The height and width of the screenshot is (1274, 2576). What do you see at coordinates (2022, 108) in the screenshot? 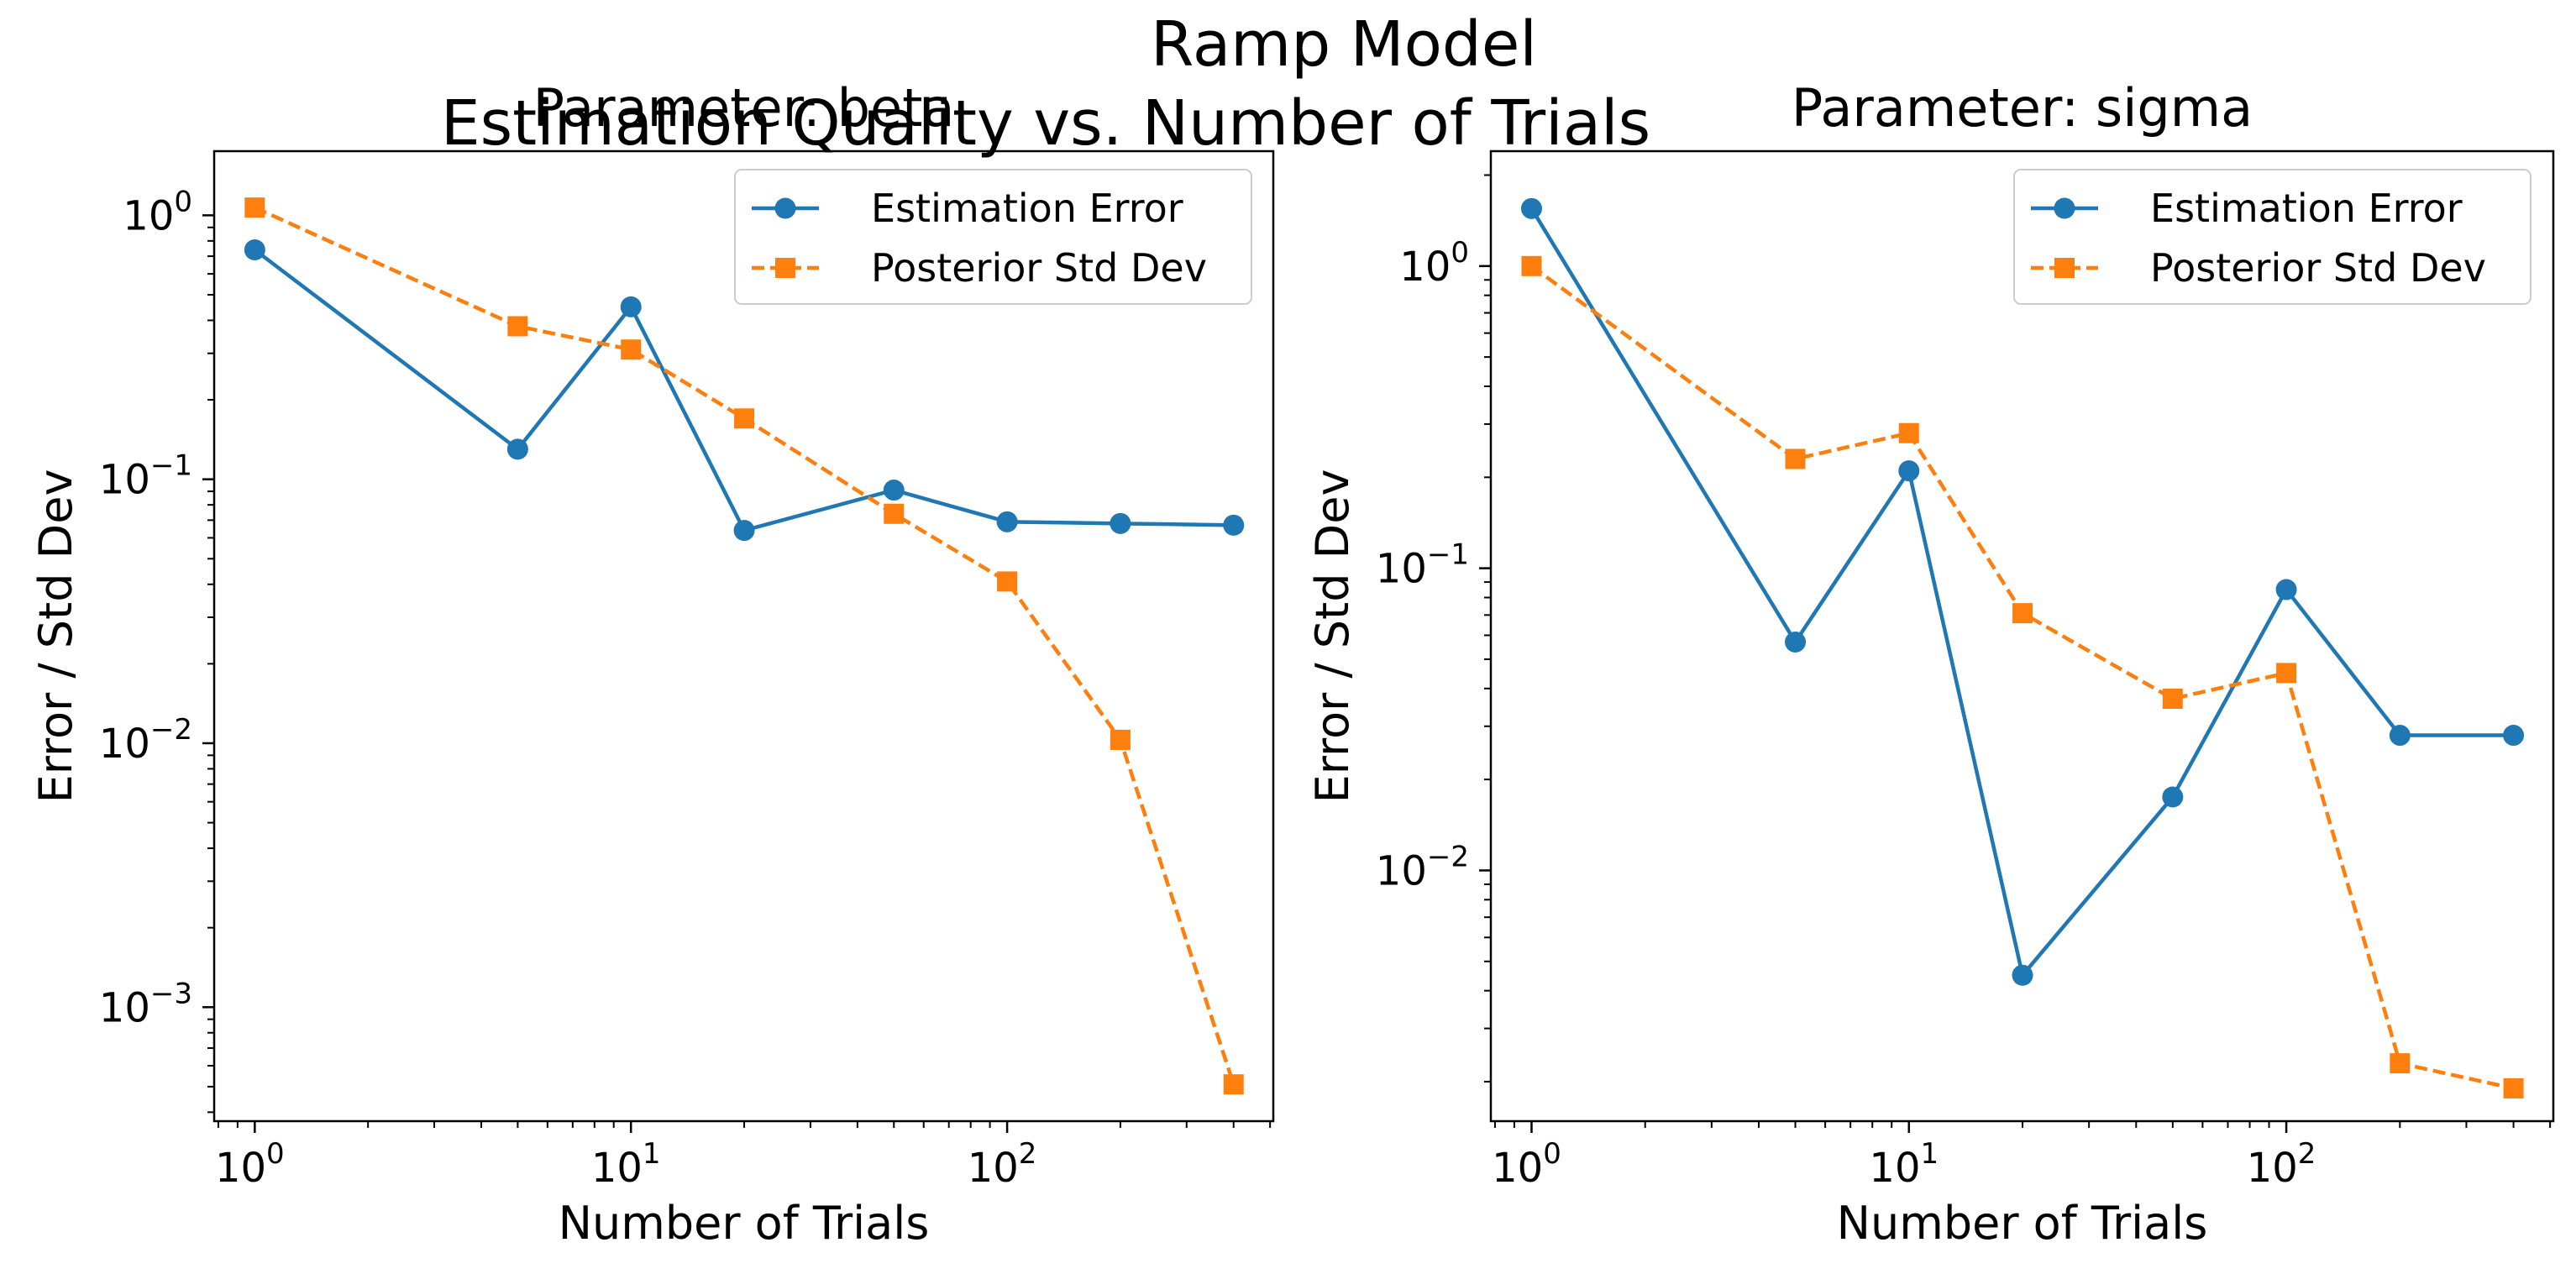
I see `panel-title: Parameter: sigma` at bounding box center [2022, 108].